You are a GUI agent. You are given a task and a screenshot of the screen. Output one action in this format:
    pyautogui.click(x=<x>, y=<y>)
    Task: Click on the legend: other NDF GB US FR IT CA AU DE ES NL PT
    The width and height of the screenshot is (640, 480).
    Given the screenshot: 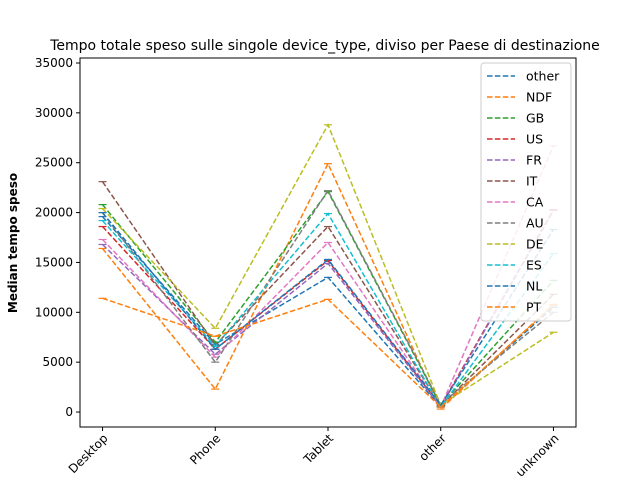 What is the action you would take?
    pyautogui.click(x=526, y=192)
    